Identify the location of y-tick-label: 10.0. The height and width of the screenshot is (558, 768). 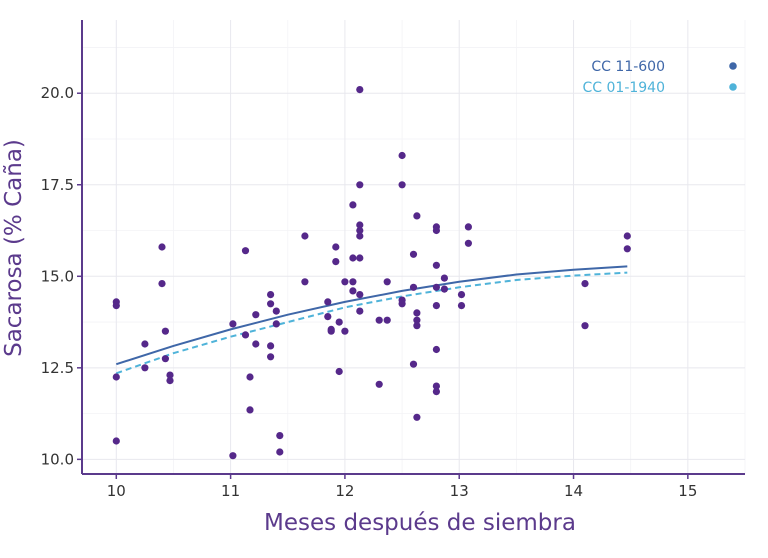
(57, 459).